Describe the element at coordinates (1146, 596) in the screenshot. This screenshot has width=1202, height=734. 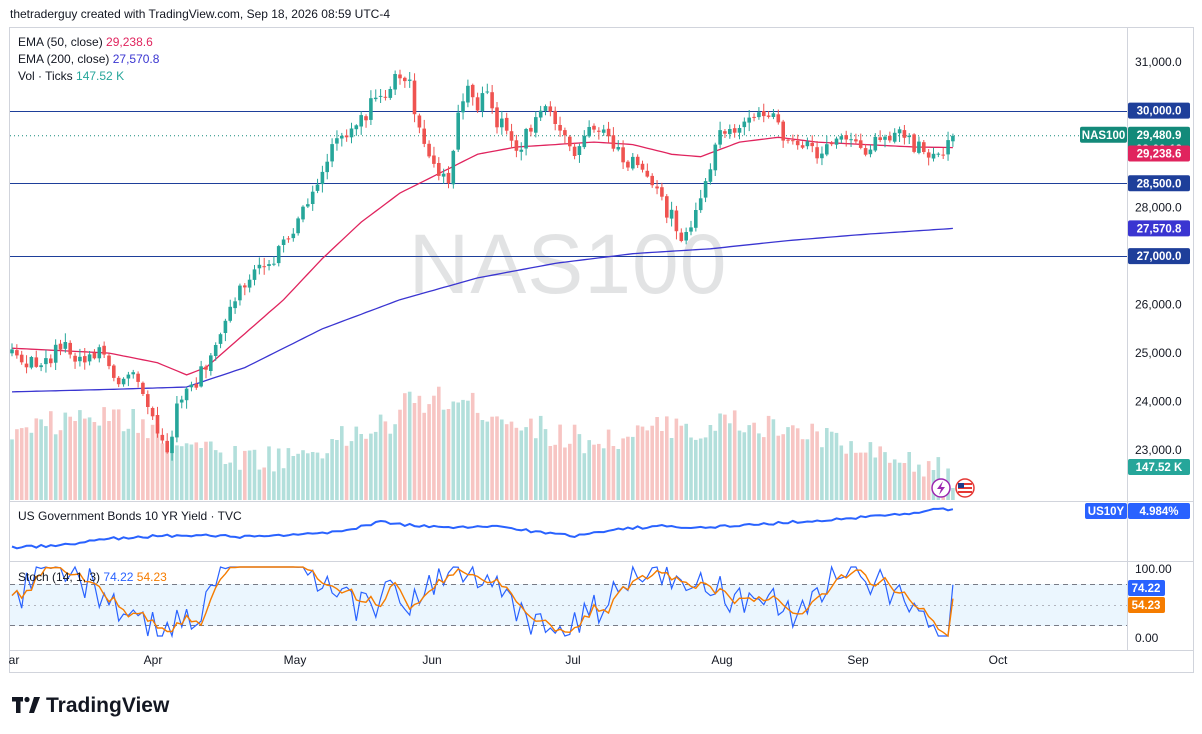
I see `stoch-tags: 74.22 54.23` at that location.